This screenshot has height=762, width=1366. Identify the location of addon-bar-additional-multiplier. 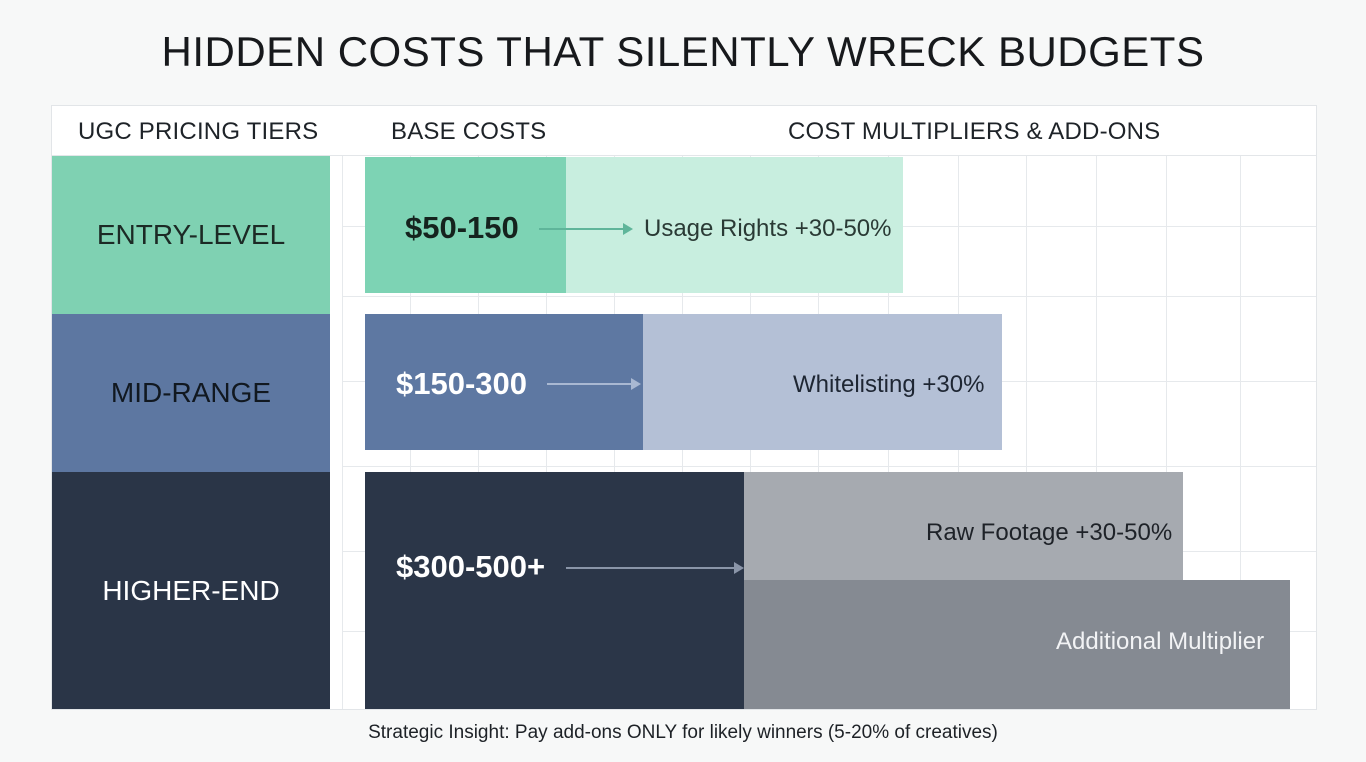
(1017, 644).